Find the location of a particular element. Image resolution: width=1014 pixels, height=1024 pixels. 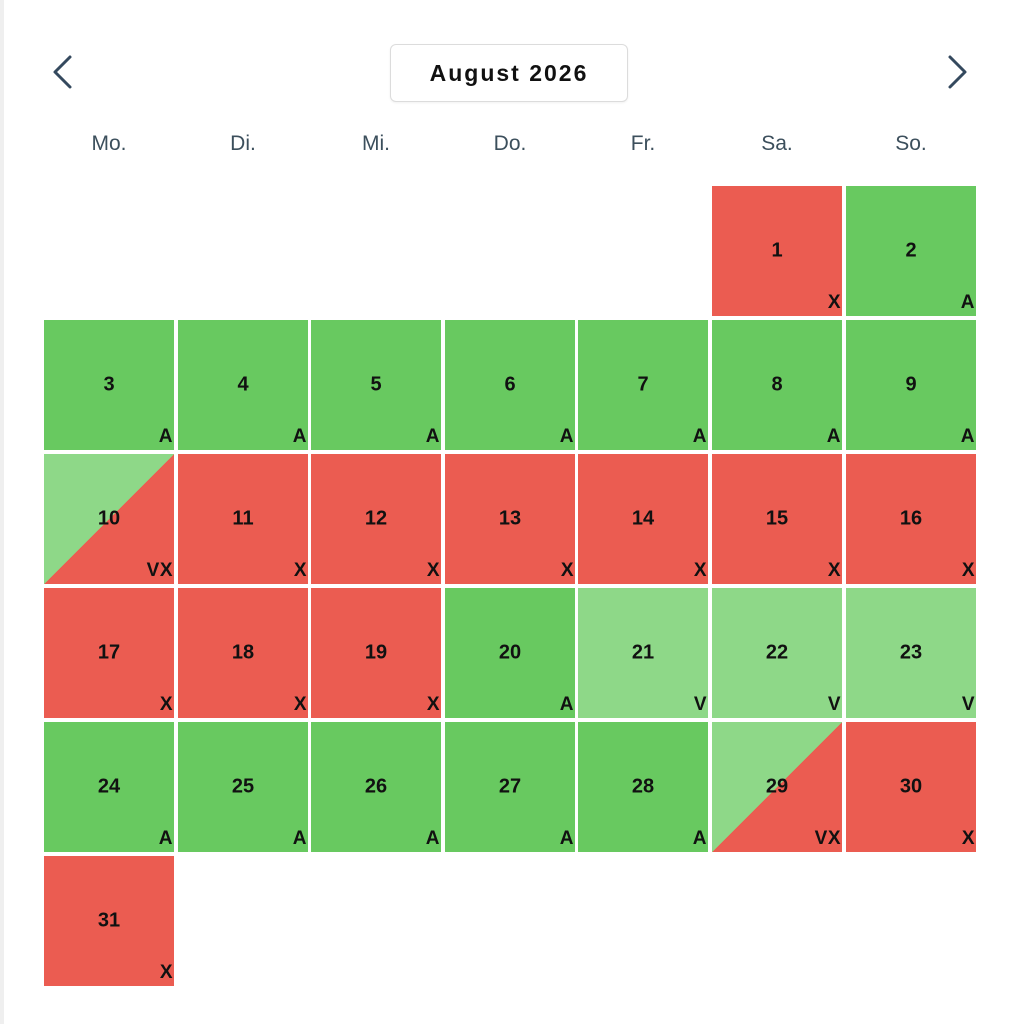

day-number: 29 is located at coordinates (777, 786).